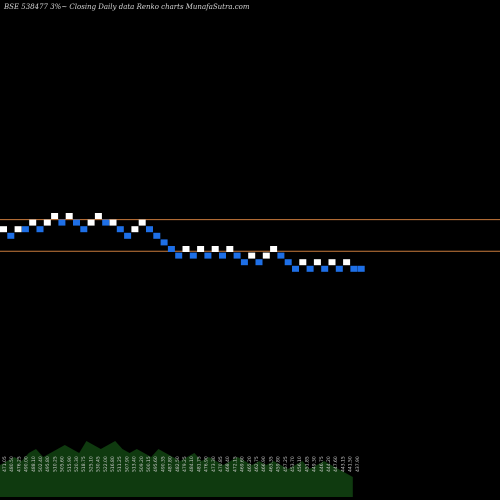 This screenshot has width=500, height=500. I want to click on volume-label: 490.00, so click(27, 464).